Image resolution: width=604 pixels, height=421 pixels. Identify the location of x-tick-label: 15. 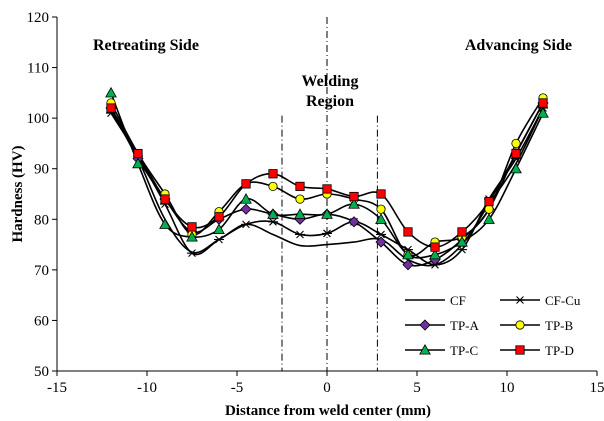
(597, 388).